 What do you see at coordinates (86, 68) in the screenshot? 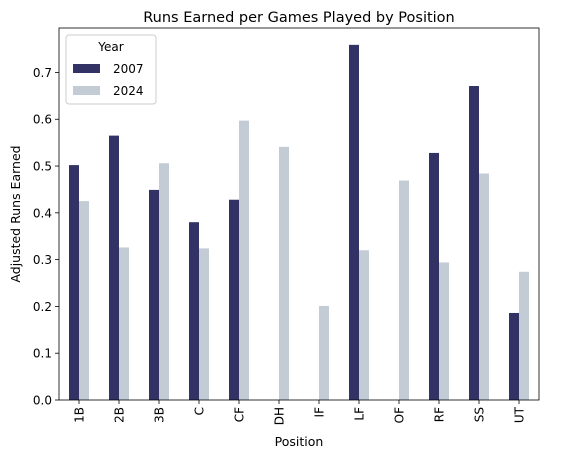
I see `legend-swatch-2007` at bounding box center [86, 68].